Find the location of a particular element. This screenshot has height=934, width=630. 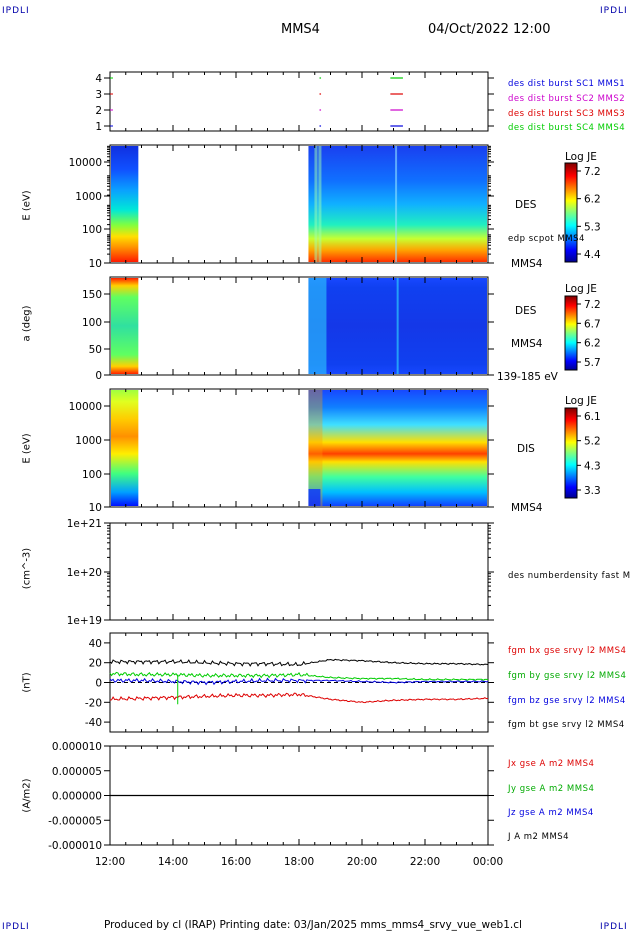

date-title: 04/Oct/2022 12:00 is located at coordinates (489, 29).